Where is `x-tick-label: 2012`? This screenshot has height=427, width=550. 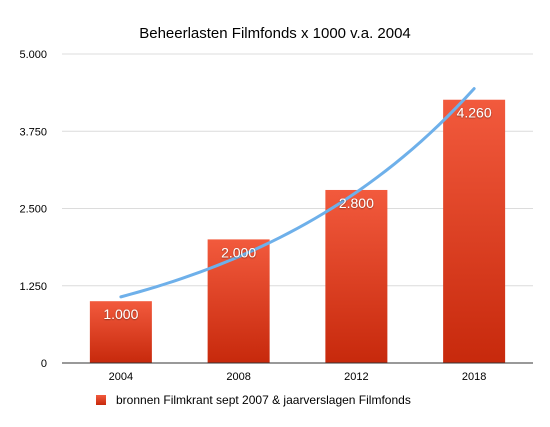
x-tick-label: 2012 is located at coordinates (356, 377).